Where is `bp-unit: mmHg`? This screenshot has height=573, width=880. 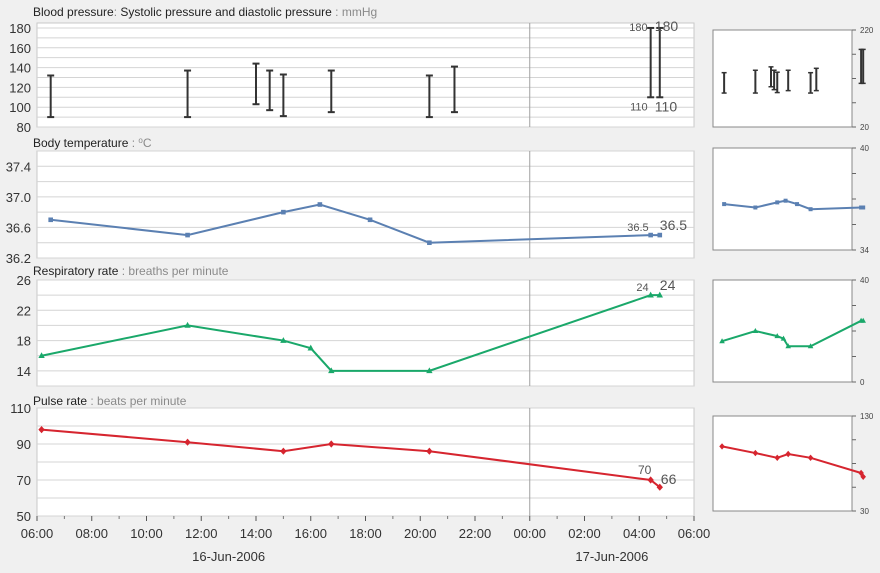 bp-unit: mmHg is located at coordinates (359, 12).